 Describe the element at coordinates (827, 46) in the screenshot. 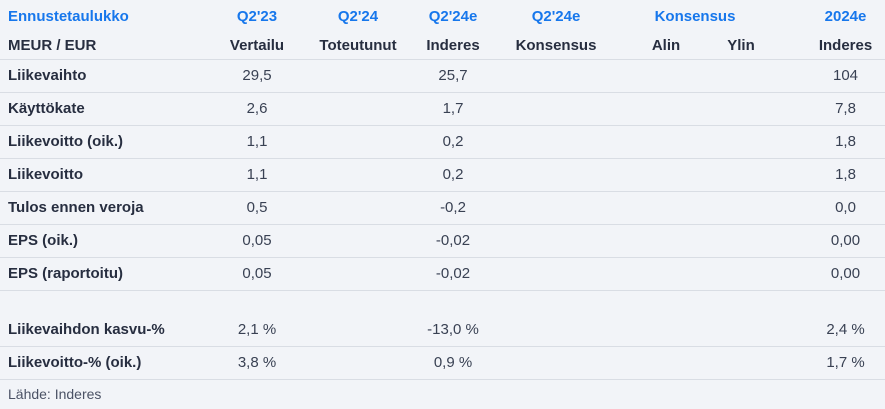

I see `sub-header-inderes-y: Inderes` at that location.